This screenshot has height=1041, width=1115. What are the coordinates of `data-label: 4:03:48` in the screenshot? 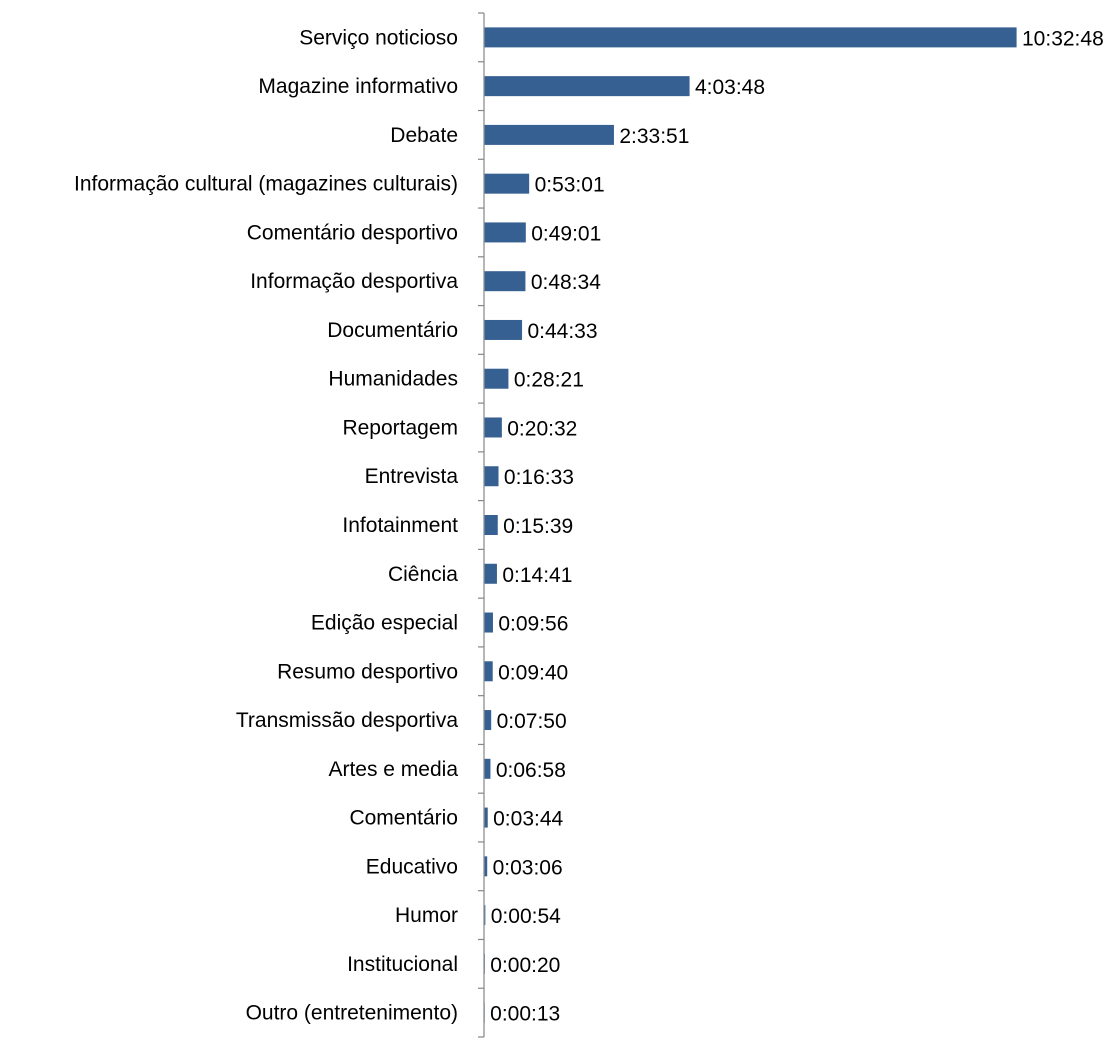 It's located at (730, 87).